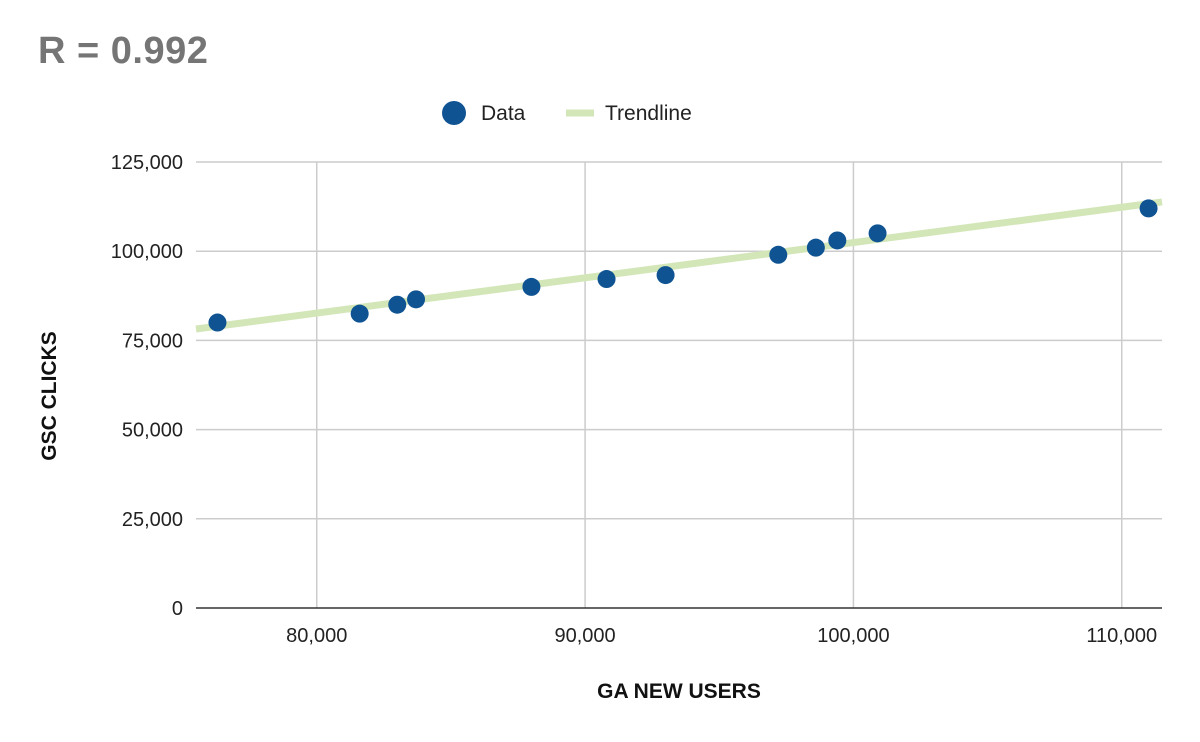 The width and height of the screenshot is (1200, 742). What do you see at coordinates (567, 113) in the screenshot?
I see `legend: Data Trendline` at bounding box center [567, 113].